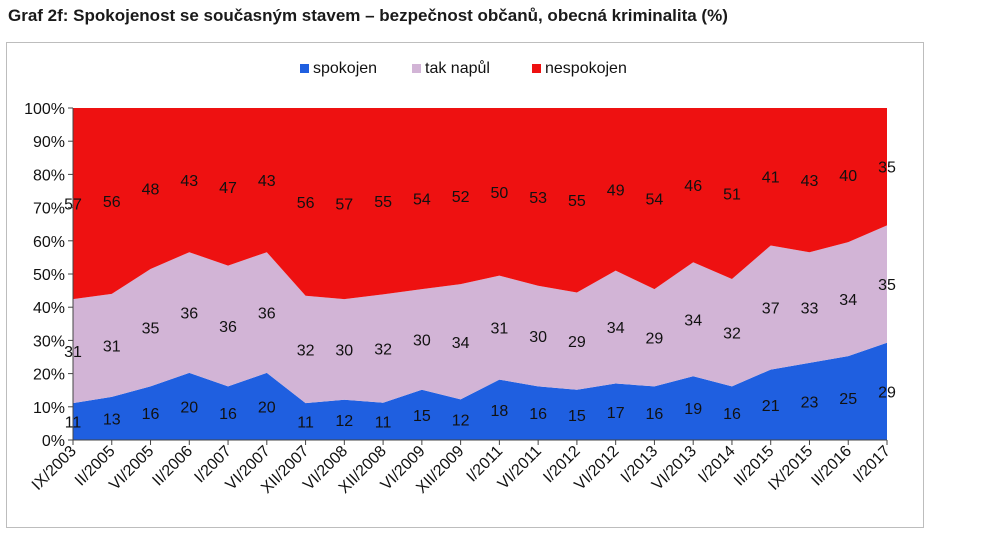 The height and width of the screenshot is (558, 991). Describe the element at coordinates (810, 402) in the screenshot. I see `data-label: 23` at that location.